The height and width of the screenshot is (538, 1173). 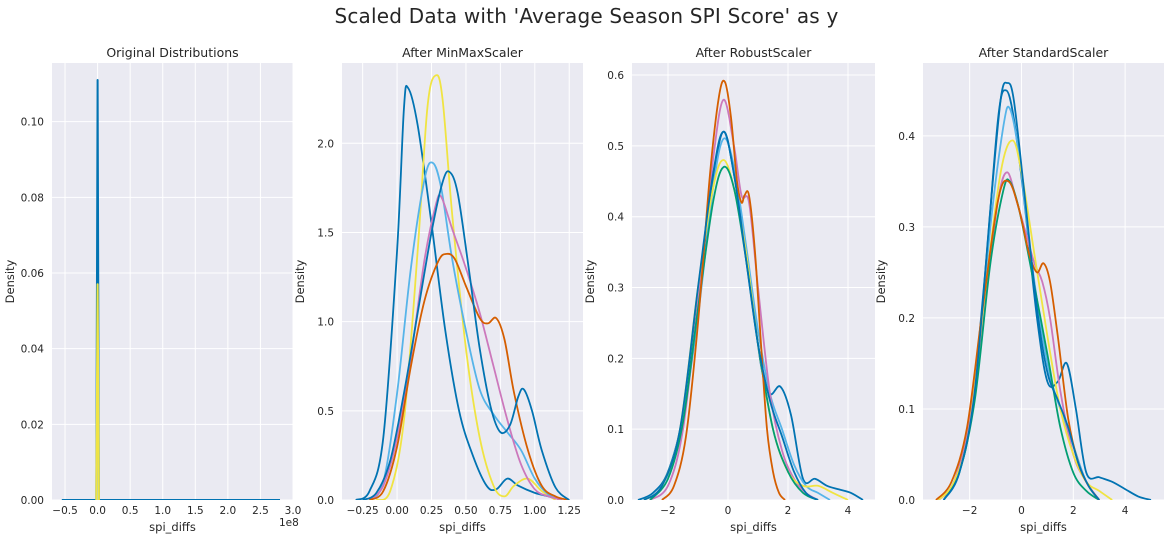 I want to click on y-tick-label: 0.04, so click(x=33, y=350).